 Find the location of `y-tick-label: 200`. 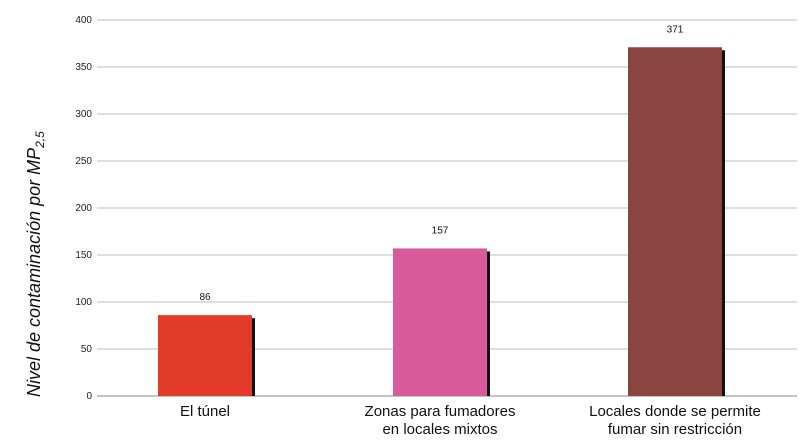

y-tick-label: 200 is located at coordinates (83, 208).